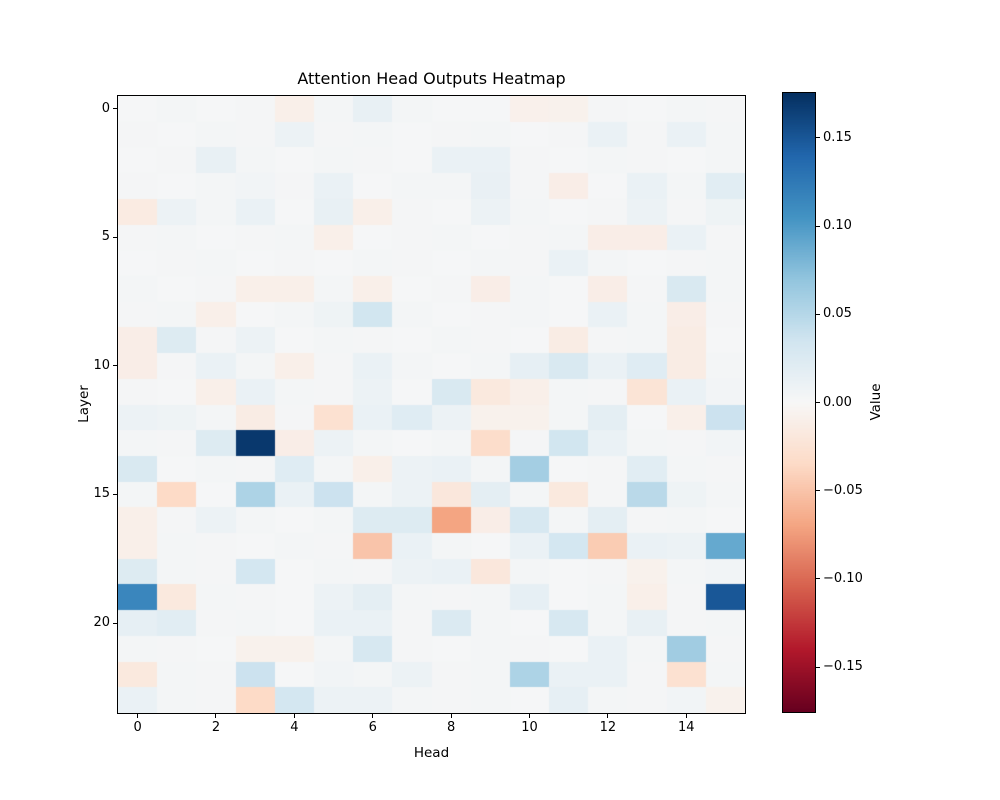 The width and height of the screenshot is (1000, 800). Describe the element at coordinates (105, 108) in the screenshot. I see `y-tick-label: 0` at that location.